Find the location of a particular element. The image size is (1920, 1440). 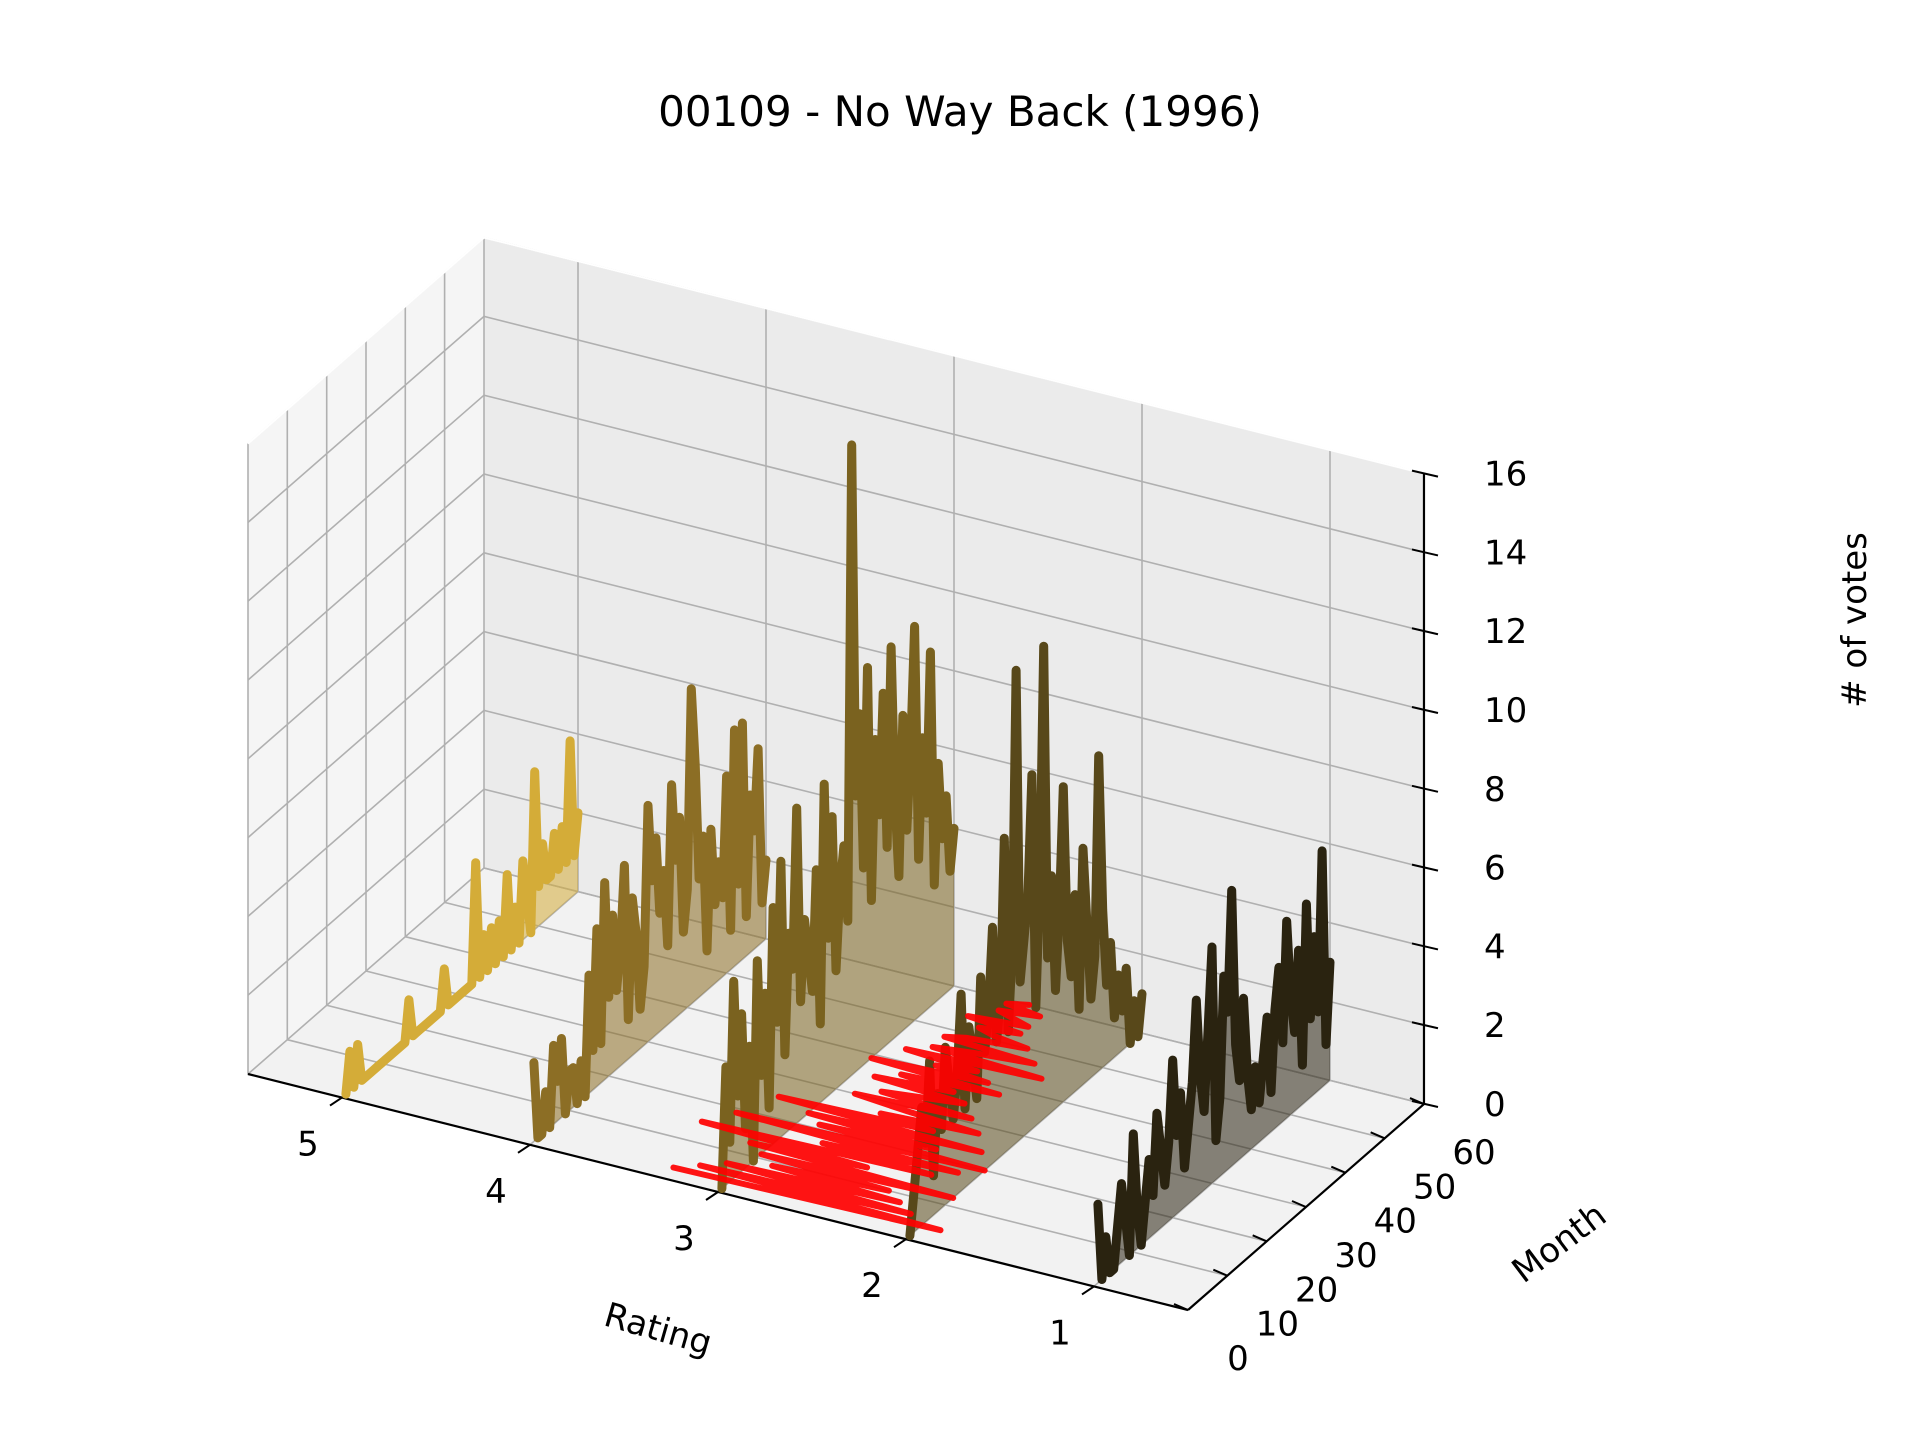

y-tick-label: 30 is located at coordinates (1355, 1256).